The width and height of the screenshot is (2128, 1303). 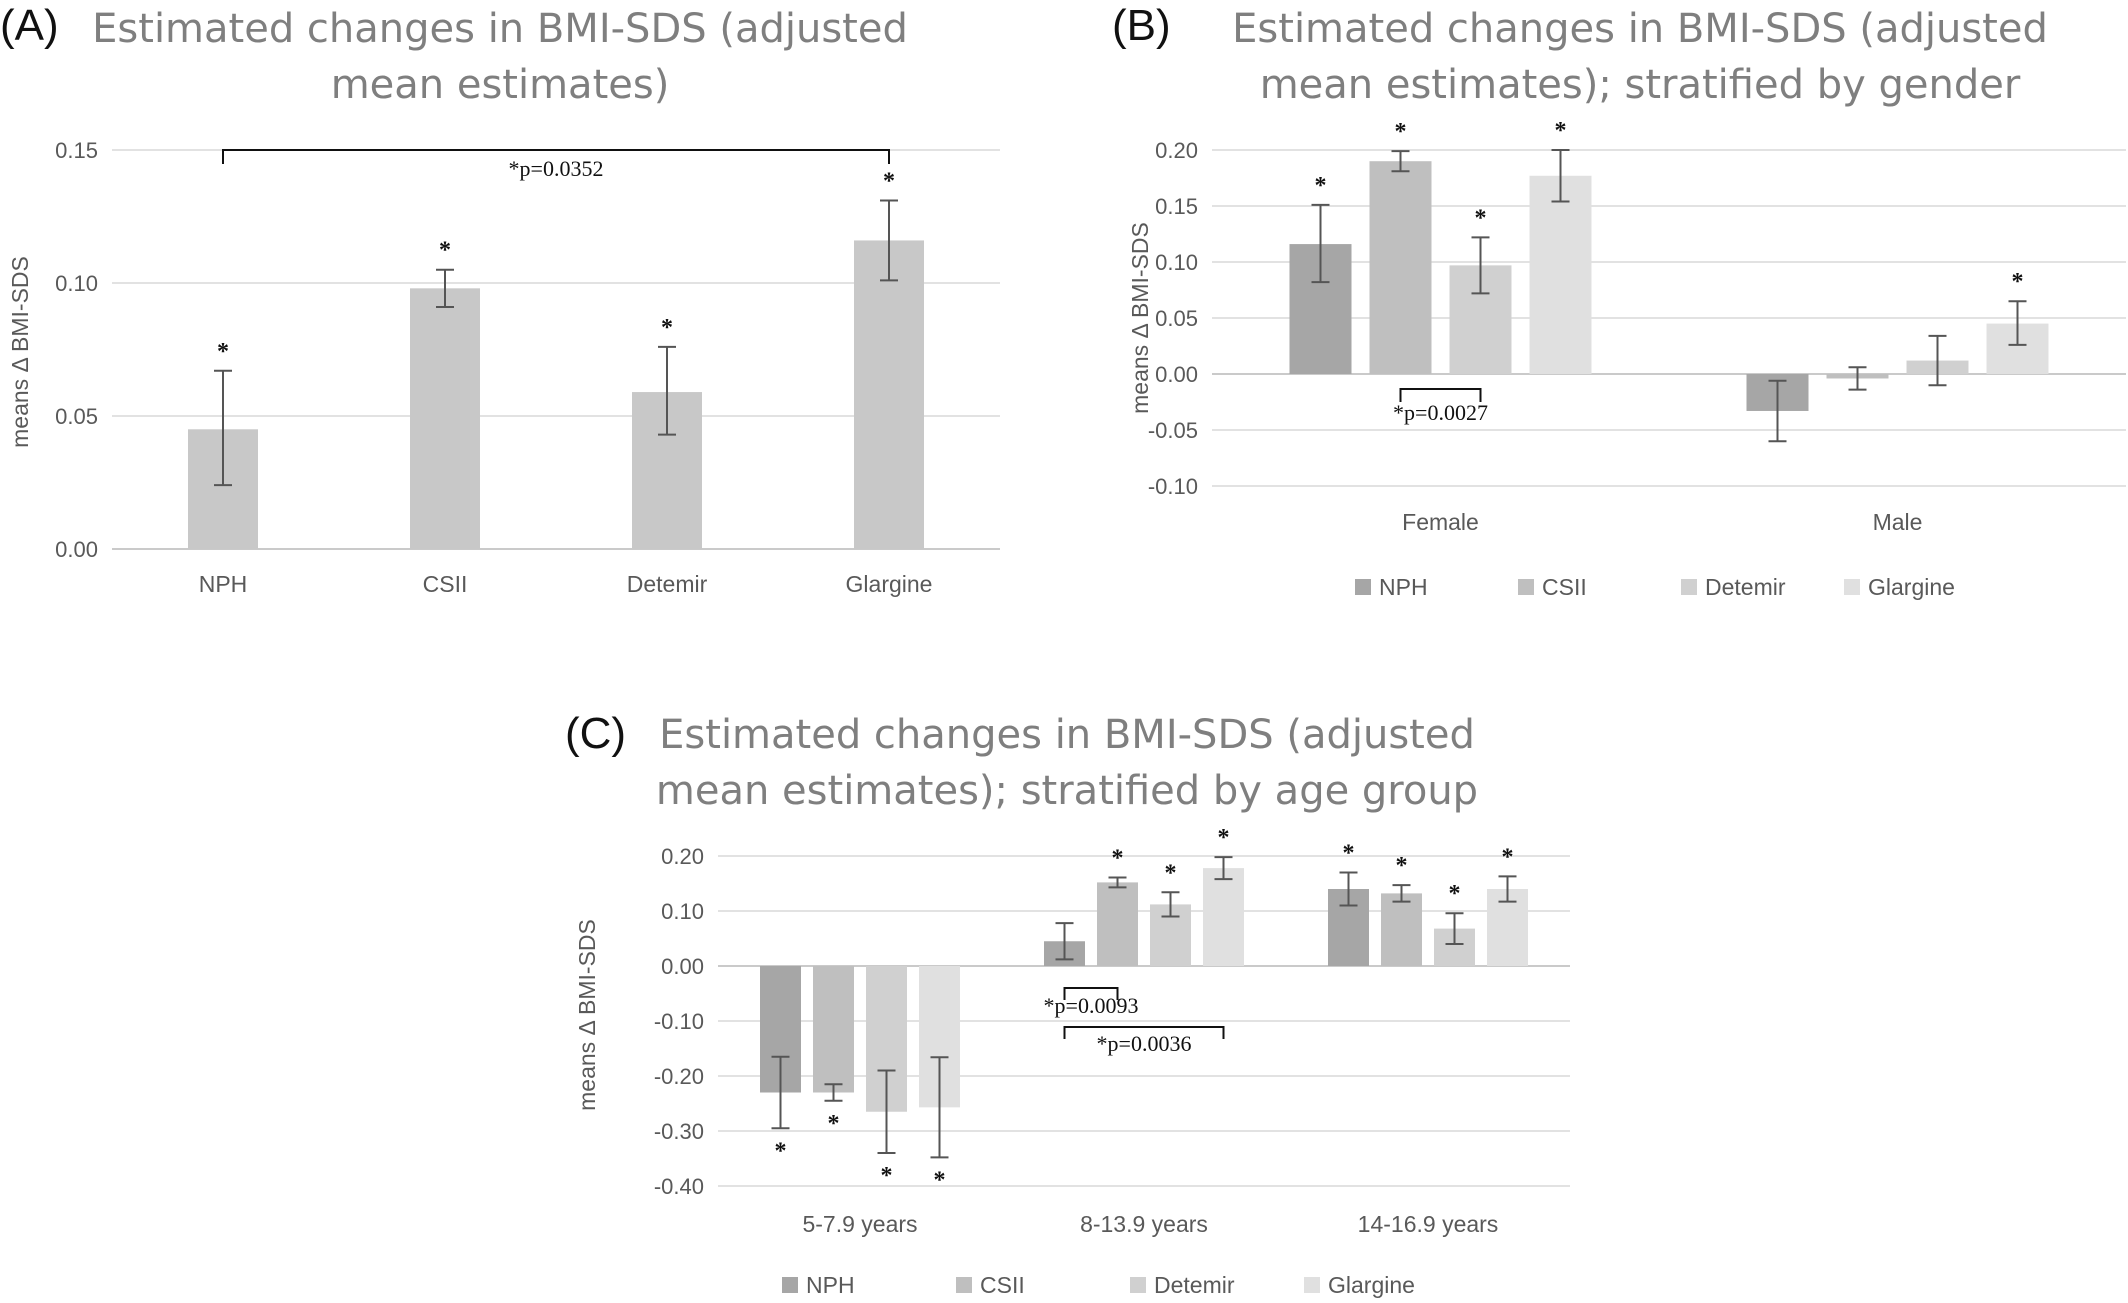 What do you see at coordinates (29, 25) in the screenshot?
I see `panel-a-letter: (A)` at bounding box center [29, 25].